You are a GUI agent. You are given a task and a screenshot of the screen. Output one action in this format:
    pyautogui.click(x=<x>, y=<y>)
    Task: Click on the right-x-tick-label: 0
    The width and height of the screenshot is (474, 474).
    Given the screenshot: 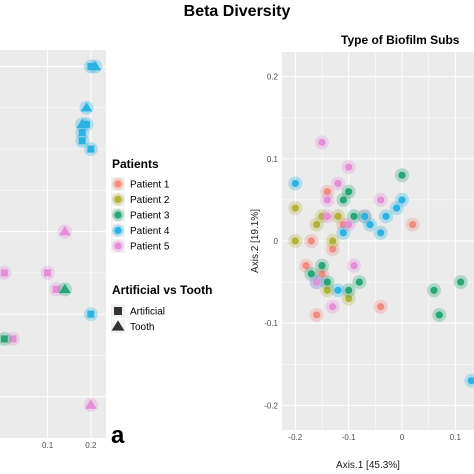 What is the action you would take?
    pyautogui.click(x=402, y=437)
    